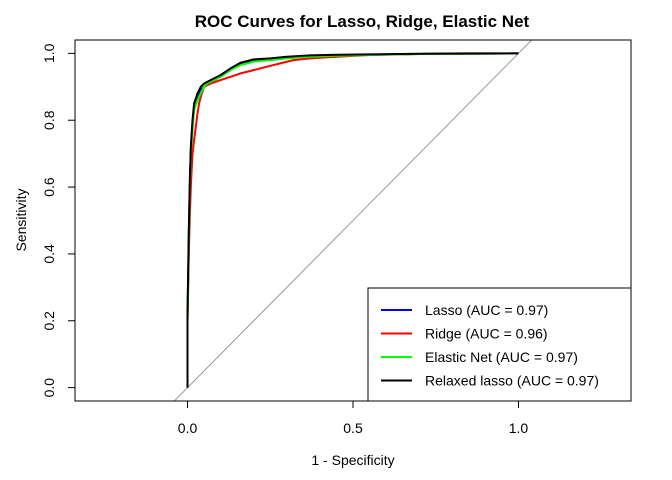 This screenshot has height=480, width=672. I want to click on legend-label-1: Ridge (AUC = 0.96), so click(486, 334).